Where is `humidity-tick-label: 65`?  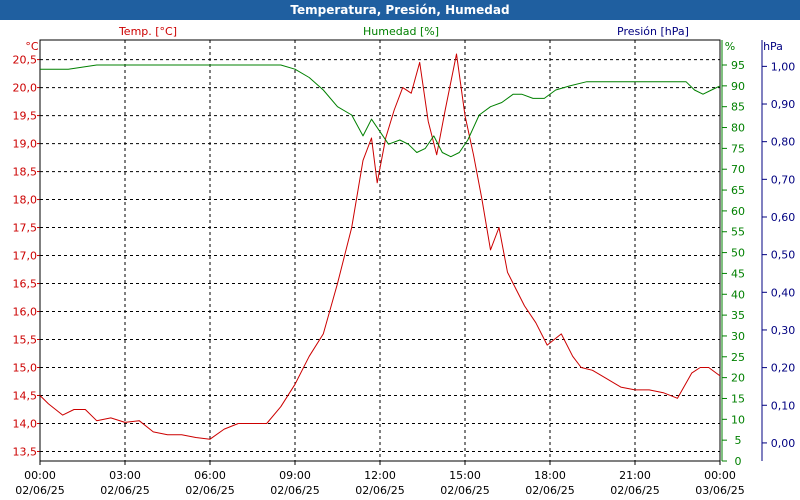 humidity-tick-label: 65 is located at coordinates (738, 190).